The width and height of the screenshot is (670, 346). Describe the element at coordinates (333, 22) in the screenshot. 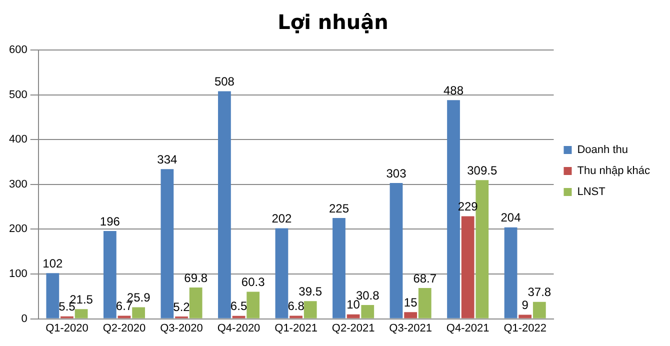

I see `chart-title: Lợi nhuận` at that location.